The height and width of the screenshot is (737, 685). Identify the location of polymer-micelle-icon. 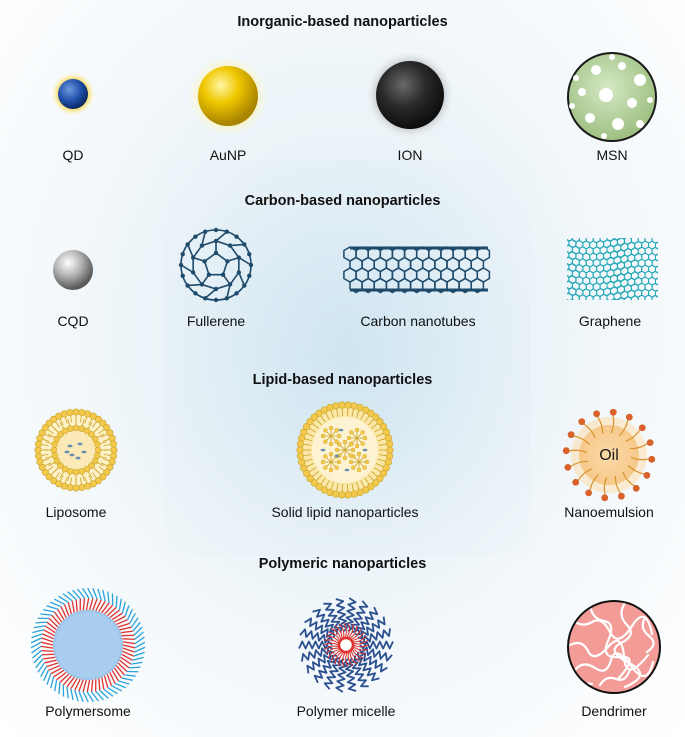
(346, 645).